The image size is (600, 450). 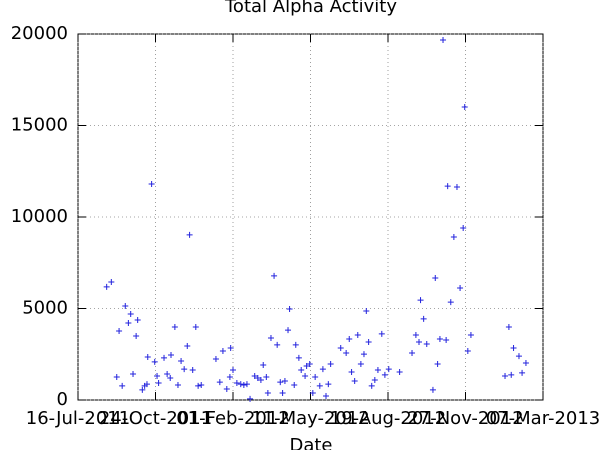 What do you see at coordinates (388, 418) in the screenshot?
I see `x-tick-label: 19-Aug-2012` at bounding box center [388, 418].